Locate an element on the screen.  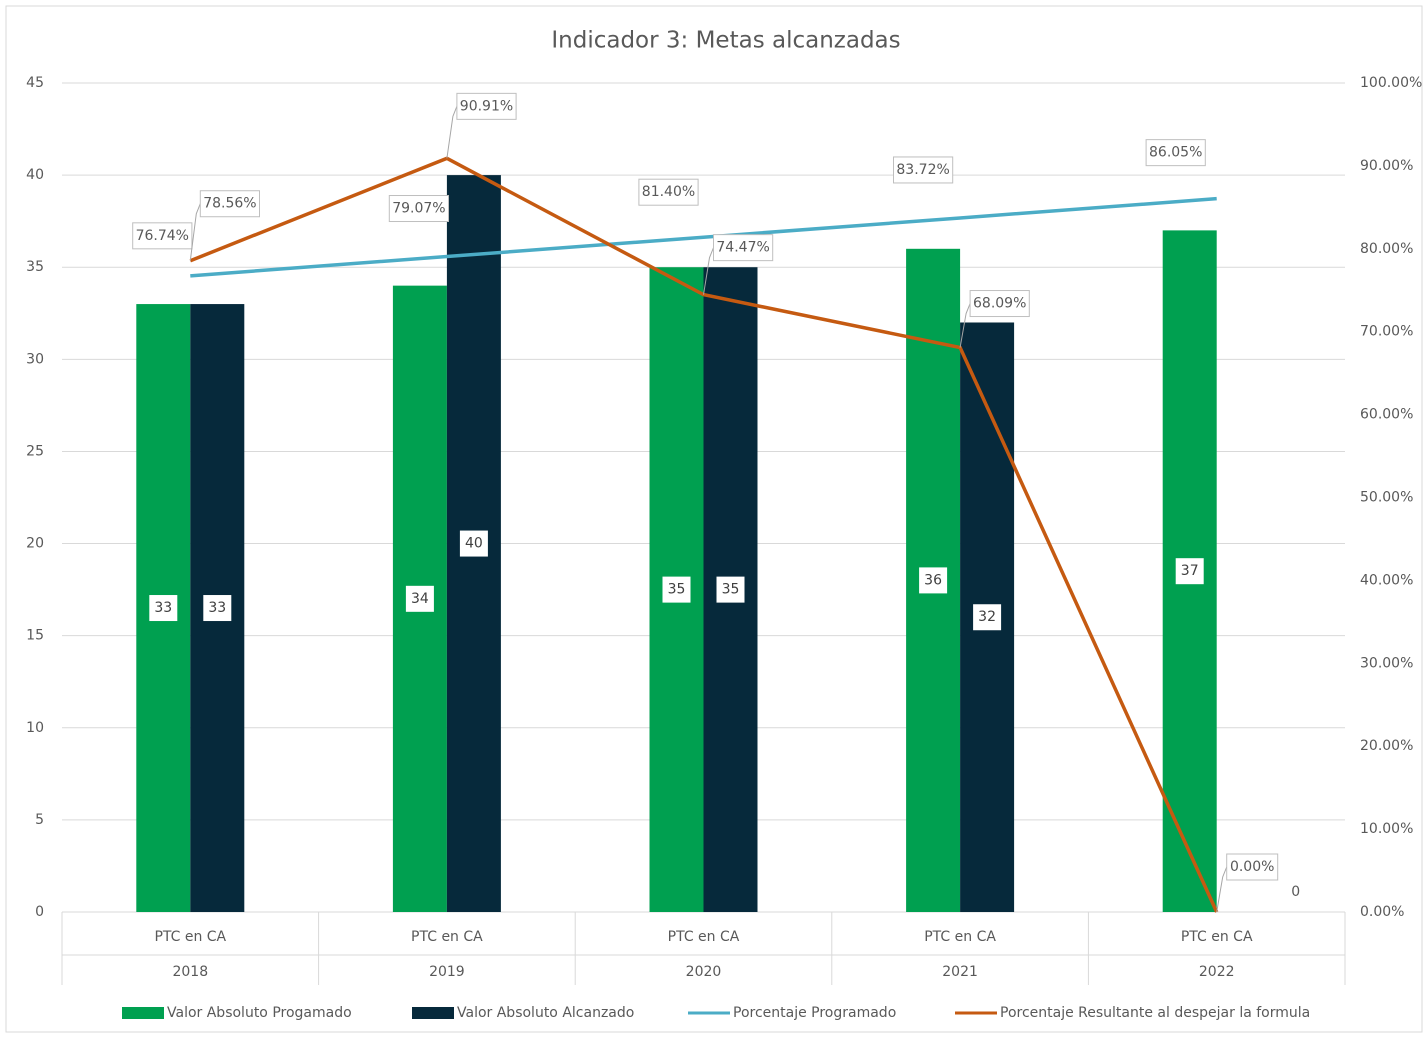
chart-title: Indicador 3: Metas alcanzadas is located at coordinates (725, 41).